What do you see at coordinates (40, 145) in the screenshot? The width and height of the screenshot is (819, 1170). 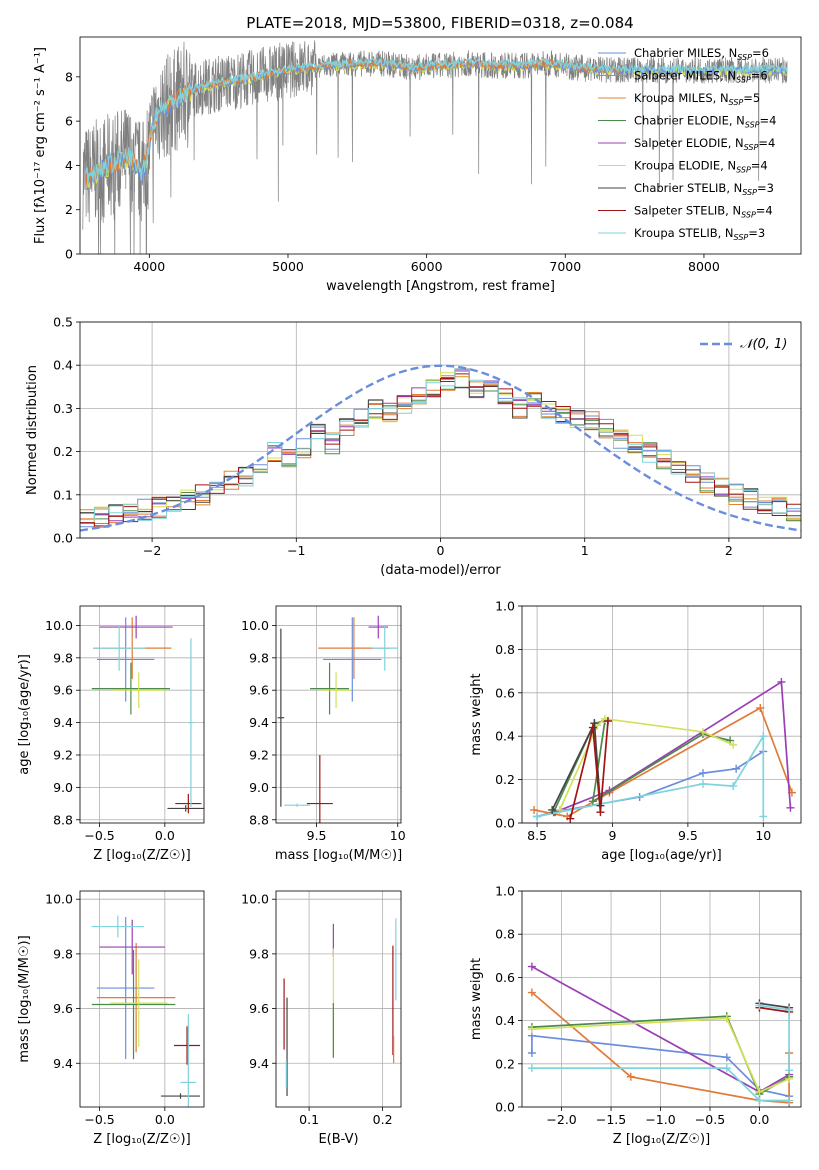 I see `y-axis-label: Flux [fλ10⁻¹⁷ erg cm⁻² s⁻¹ A⁻¹]` at bounding box center [40, 145].